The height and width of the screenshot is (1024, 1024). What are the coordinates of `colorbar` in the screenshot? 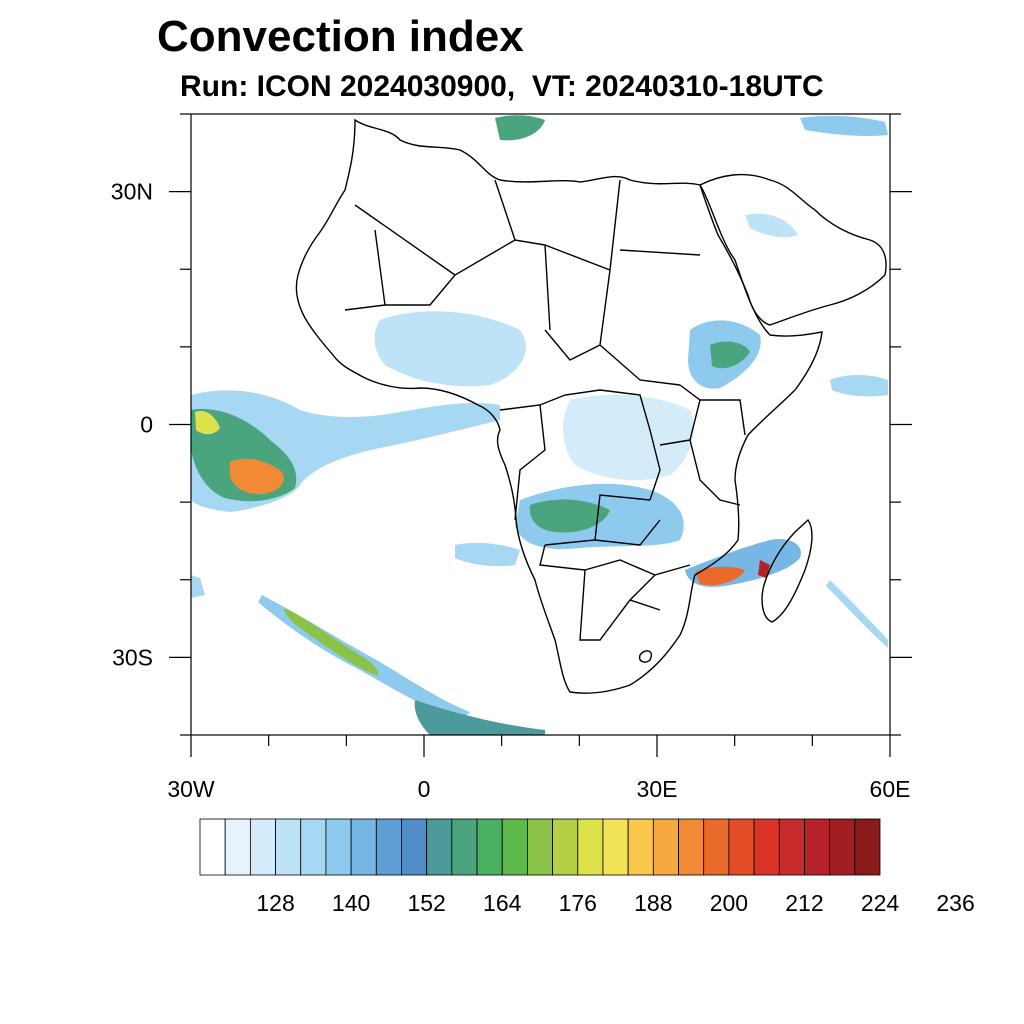 It's located at (540, 847).